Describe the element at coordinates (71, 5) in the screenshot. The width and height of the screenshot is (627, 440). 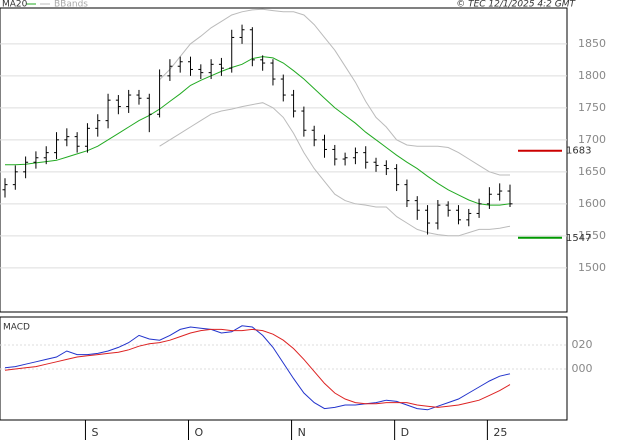
I see `legend-label: BBands` at that location.